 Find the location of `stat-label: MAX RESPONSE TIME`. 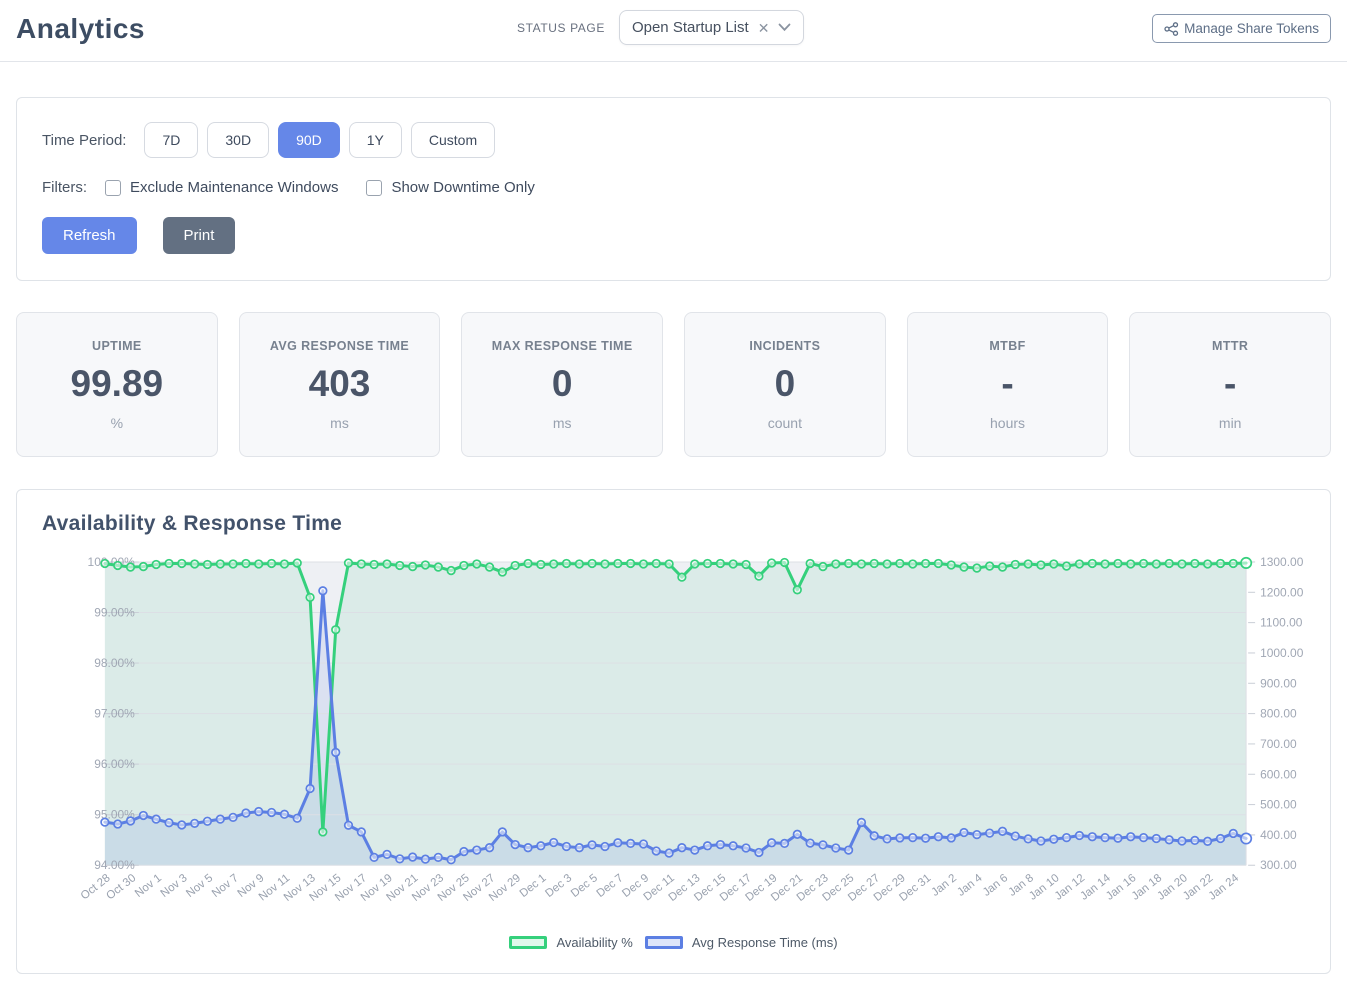

stat-label: MAX RESPONSE TIME is located at coordinates (562, 345).